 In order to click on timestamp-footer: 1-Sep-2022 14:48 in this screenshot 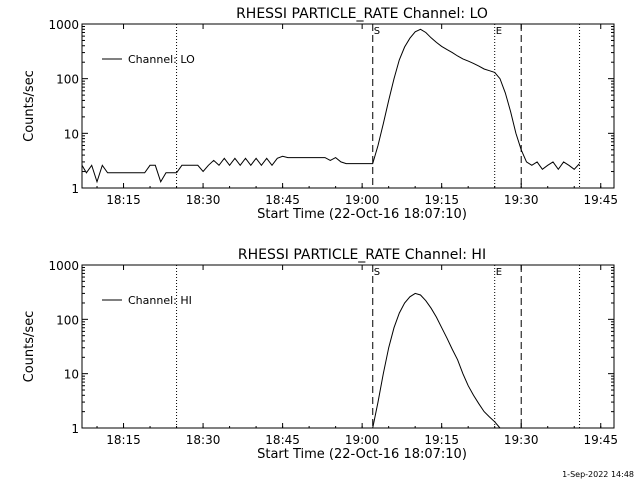, I will do `click(598, 474)`.